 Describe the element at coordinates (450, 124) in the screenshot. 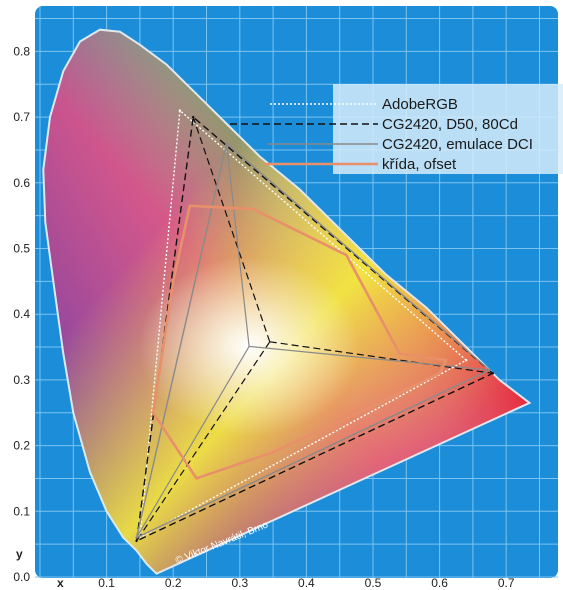

I see `legend-label-1: CG2420, D50, 80Cd` at that location.